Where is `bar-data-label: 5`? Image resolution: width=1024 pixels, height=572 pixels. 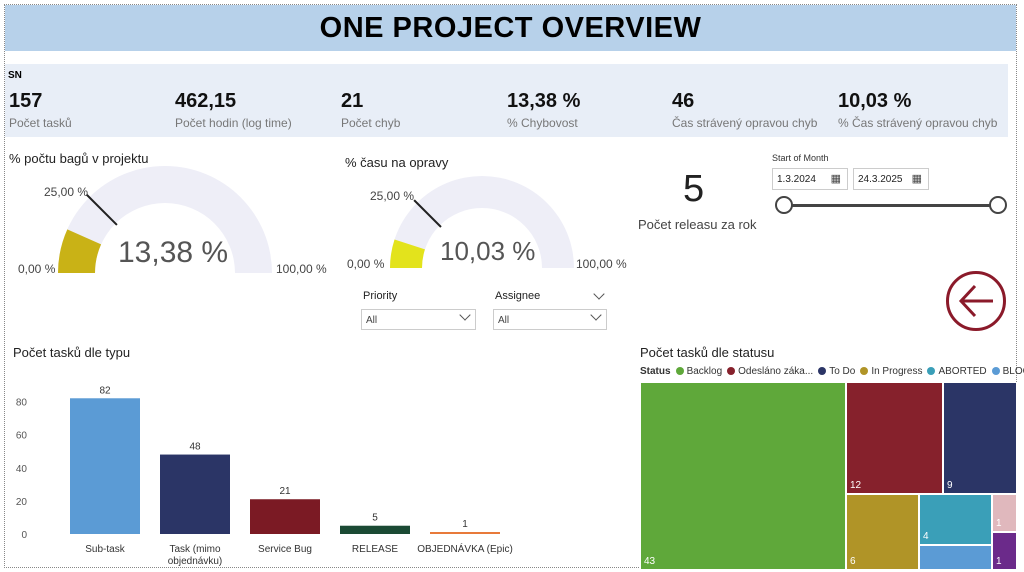 bar-data-label: 5 is located at coordinates (375, 518).